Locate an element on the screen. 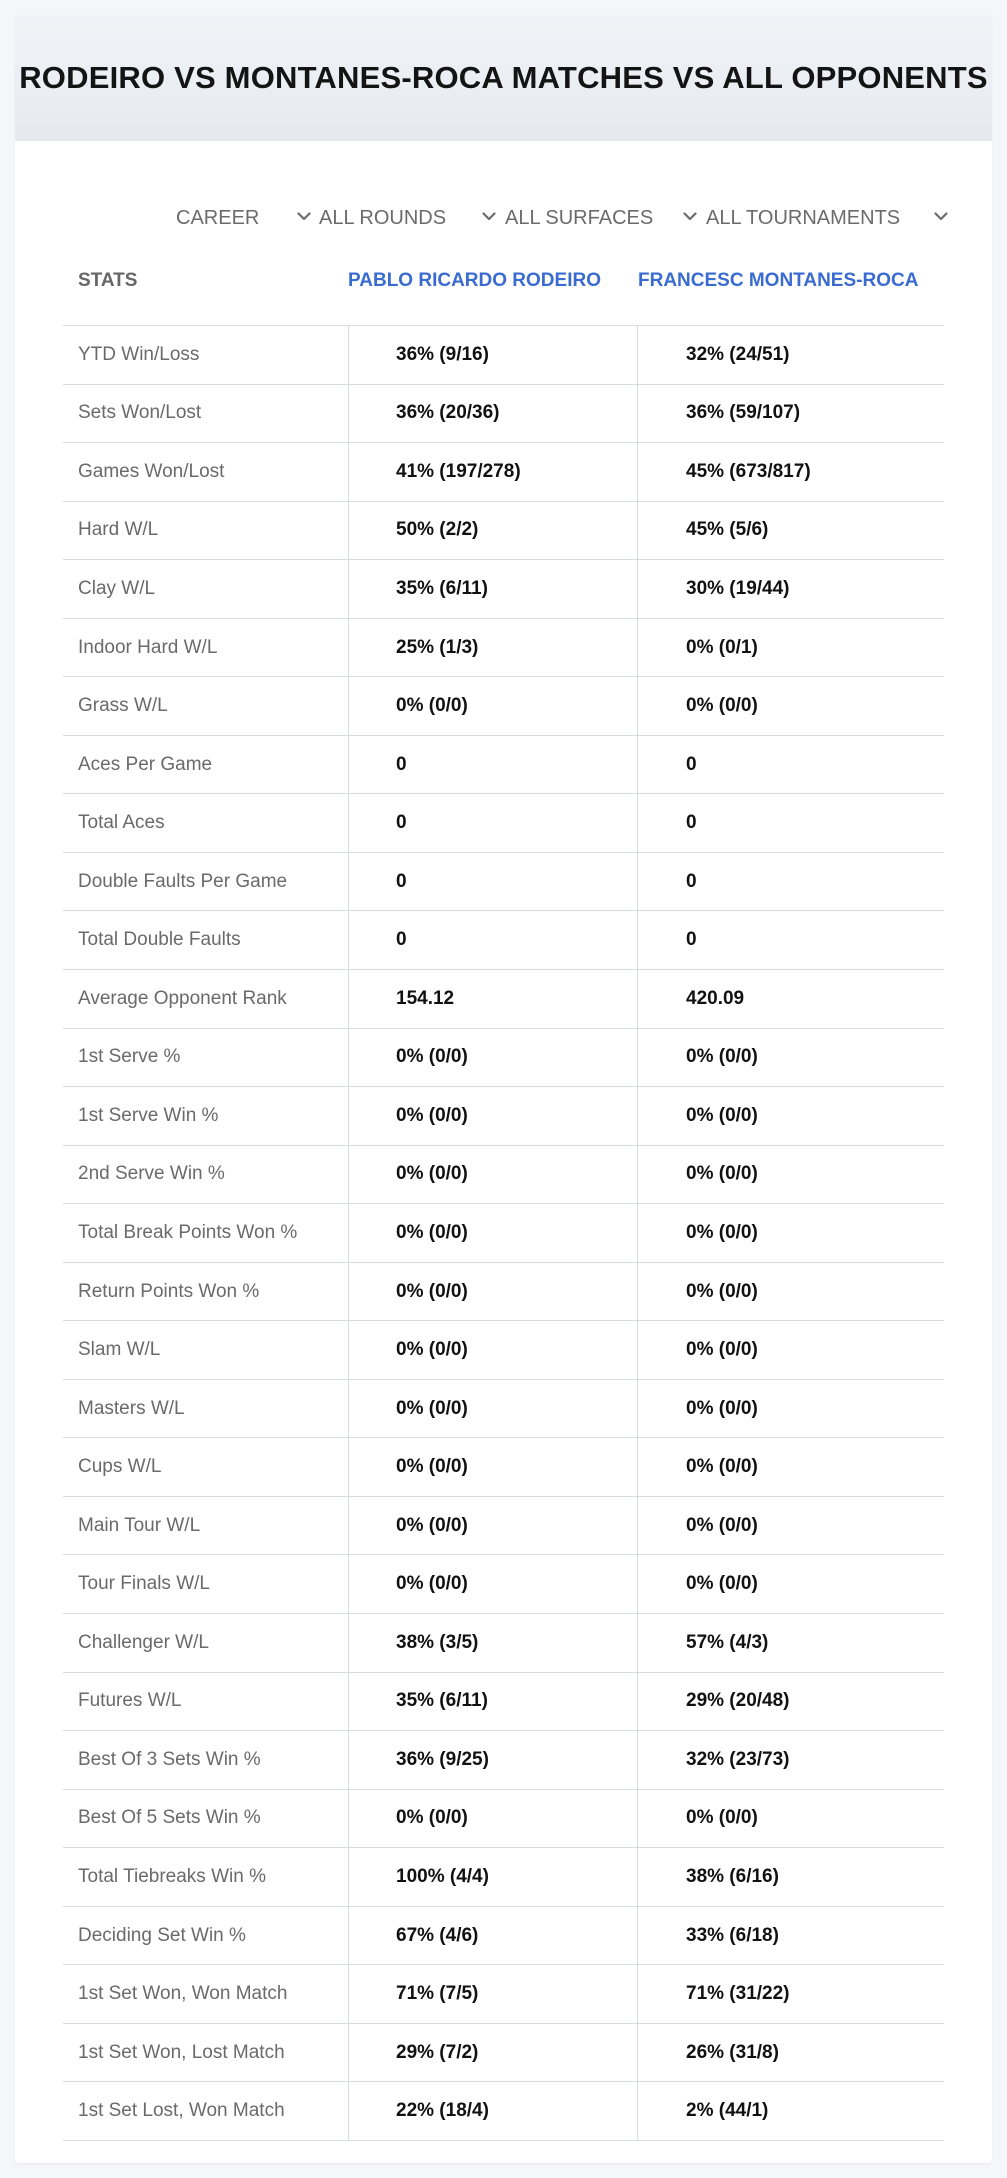  player1-column-header: PABLO RICARDO RODEIRO is located at coordinates (474, 280).